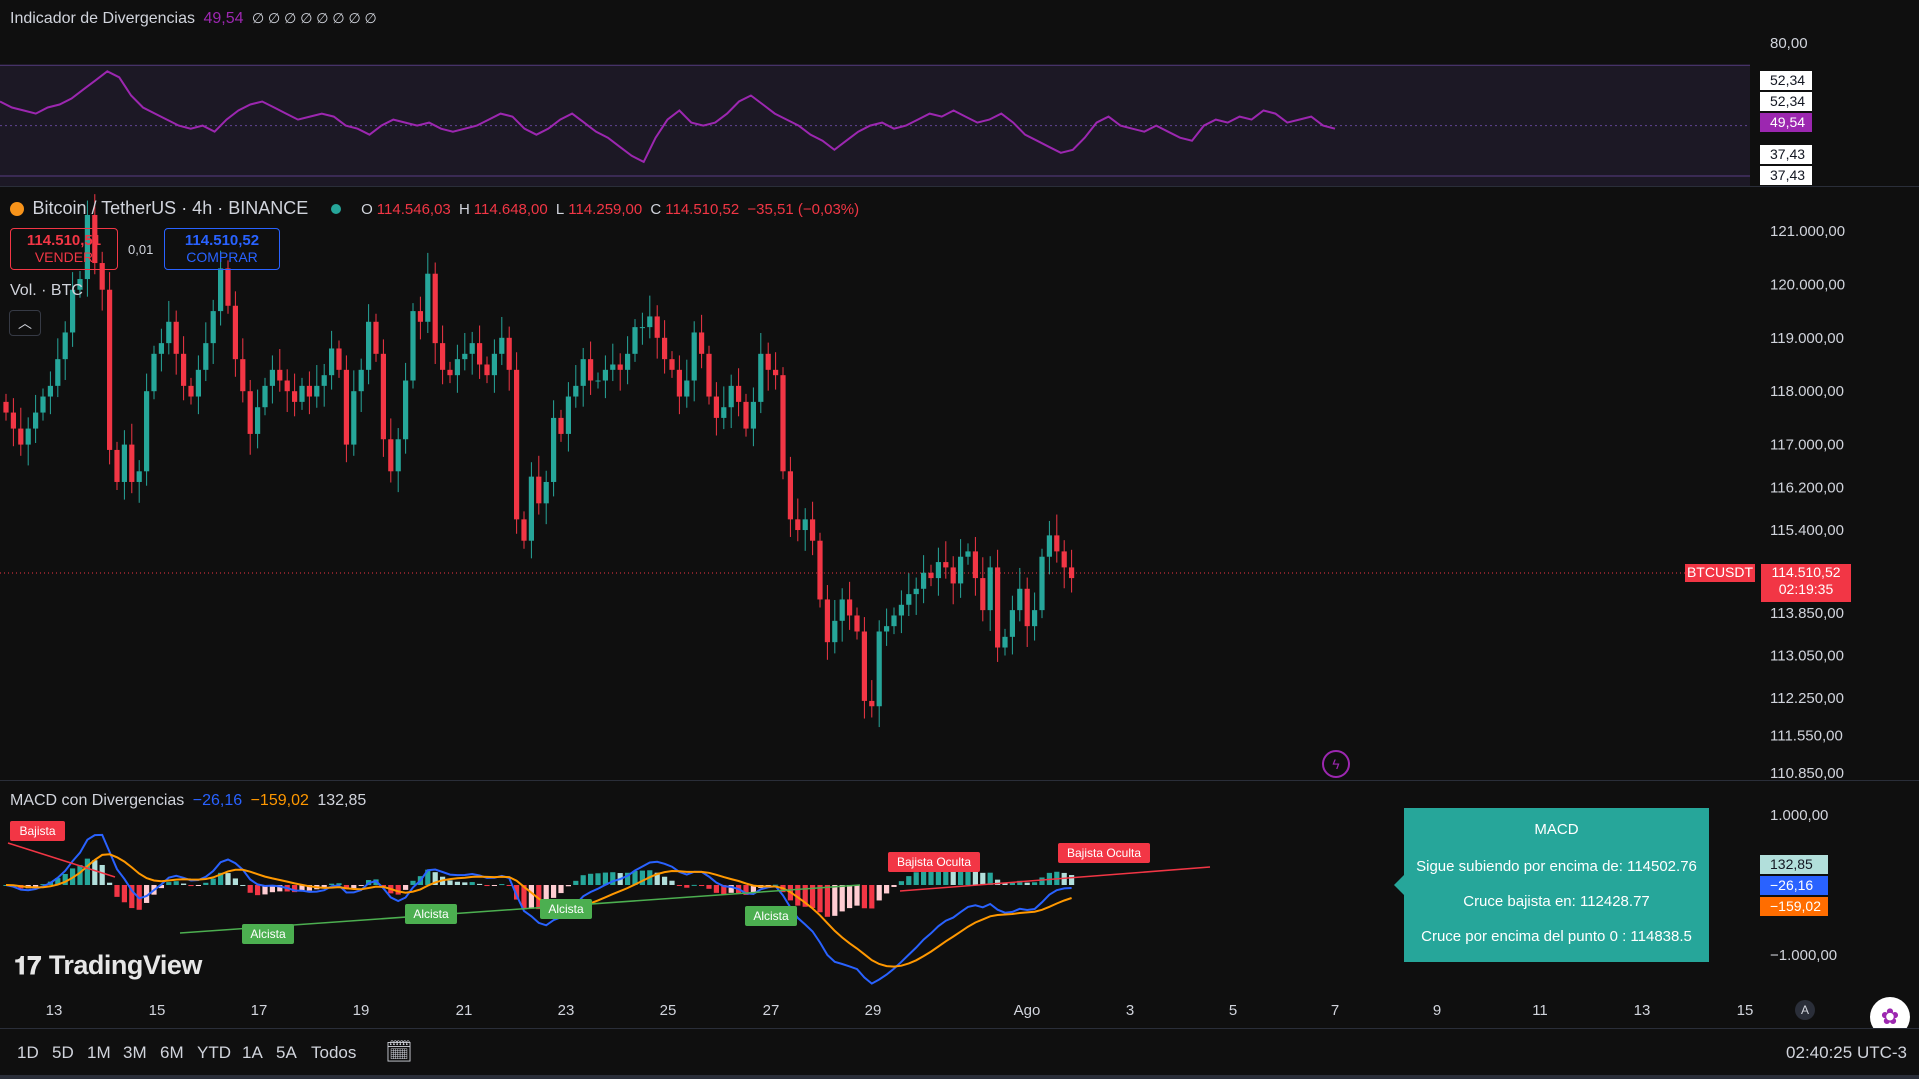 The width and height of the screenshot is (1919, 1079). I want to click on symbol-name: Bitcoin / TetherUS · 4h · BINANCE, so click(170, 208).